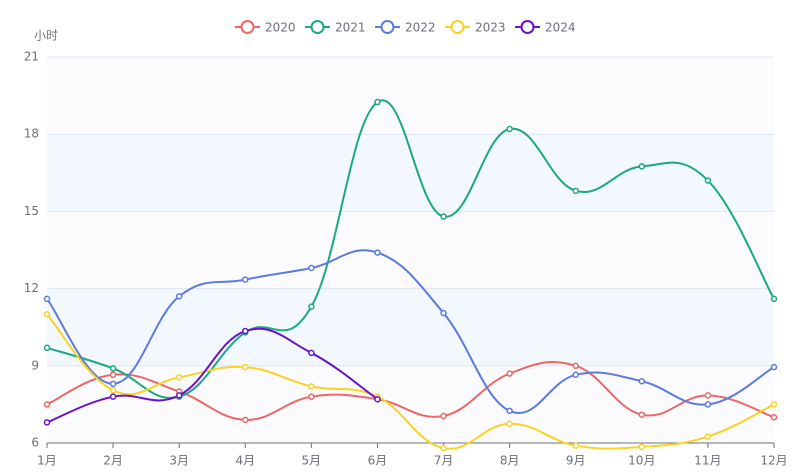 The width and height of the screenshot is (800, 476). What do you see at coordinates (113, 461) in the screenshot?
I see `x-tick-label: 2月` at bounding box center [113, 461].